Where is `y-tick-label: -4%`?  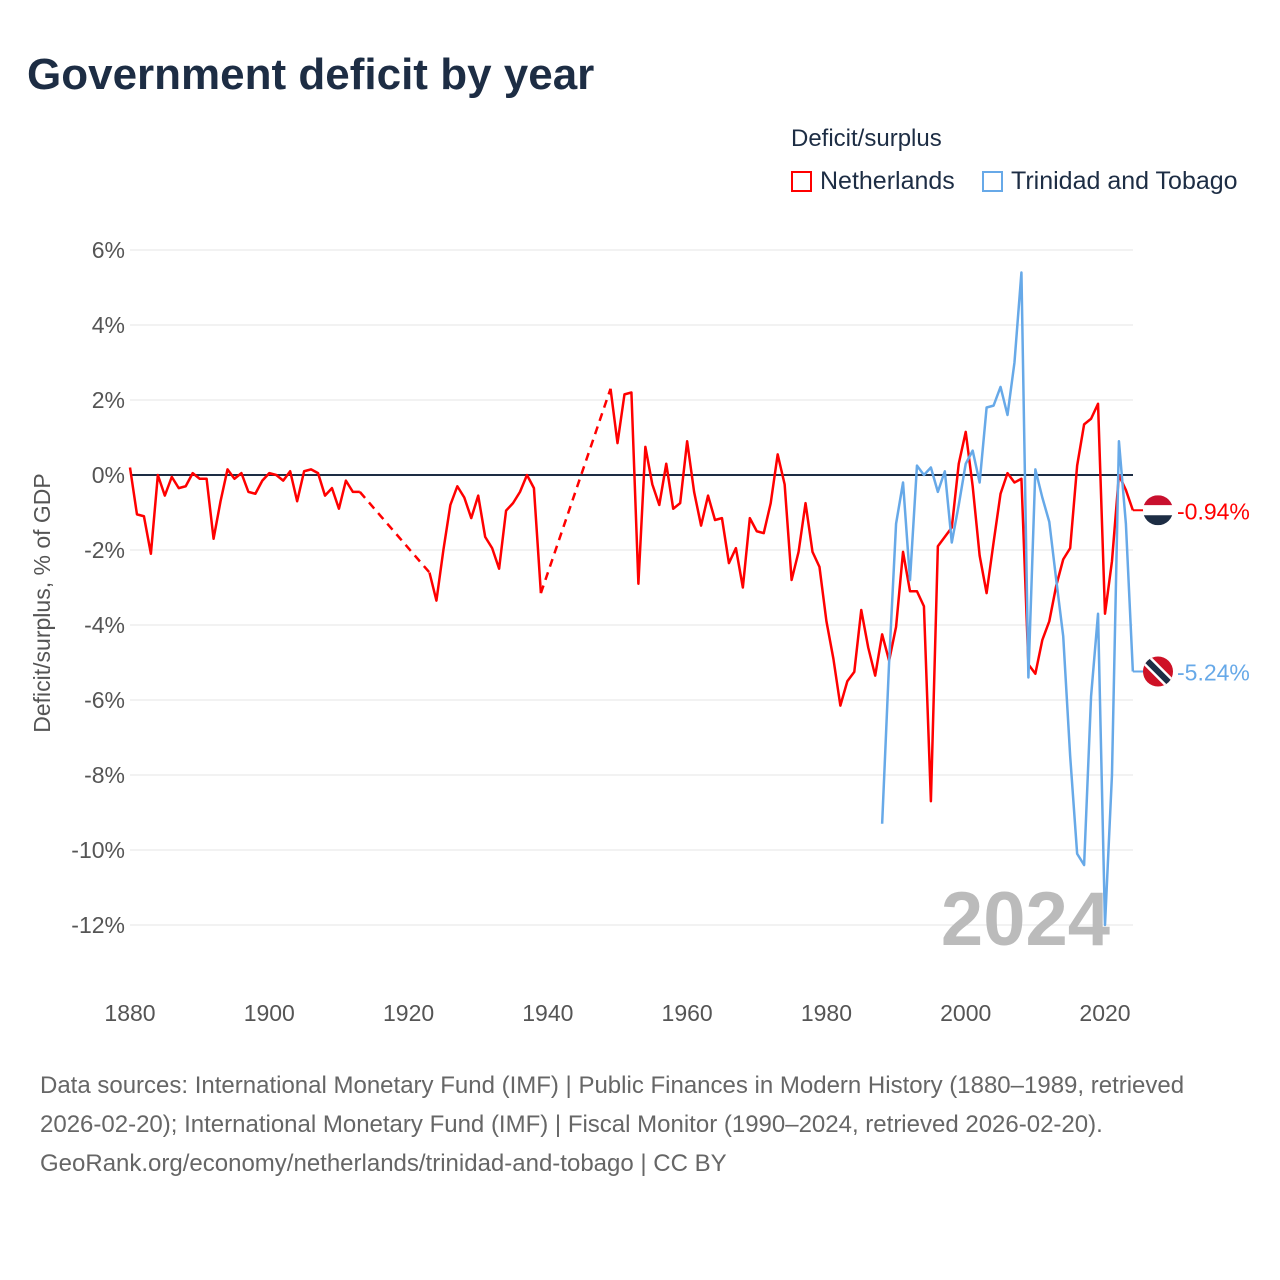
y-tick-label: -4% is located at coordinates (104, 625).